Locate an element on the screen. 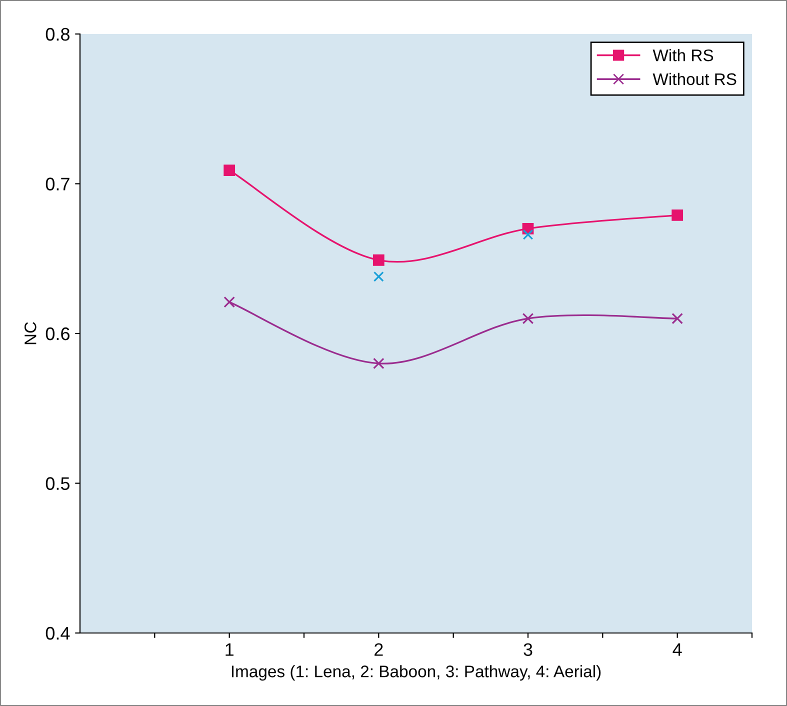  x-tick-label: 2 is located at coordinates (378, 649).